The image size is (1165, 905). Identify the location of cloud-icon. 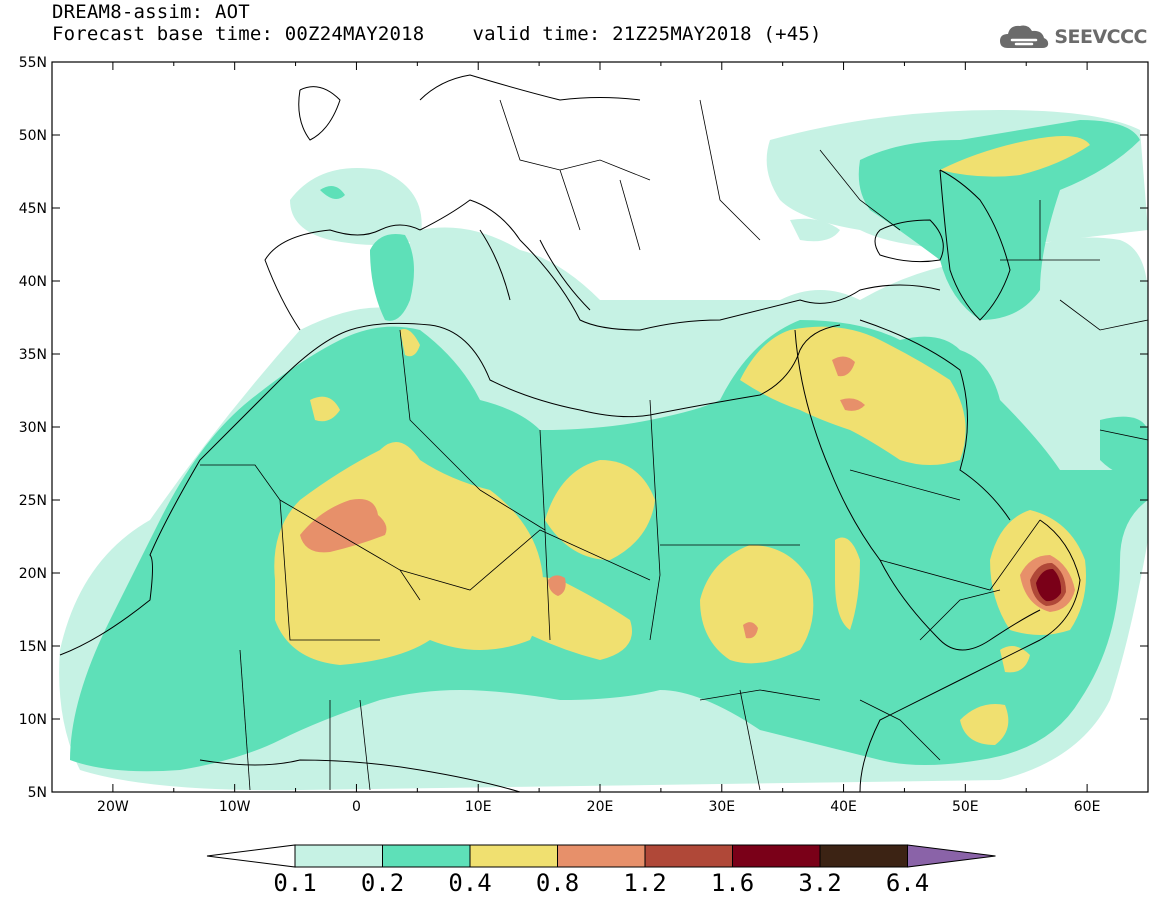
(1024, 36).